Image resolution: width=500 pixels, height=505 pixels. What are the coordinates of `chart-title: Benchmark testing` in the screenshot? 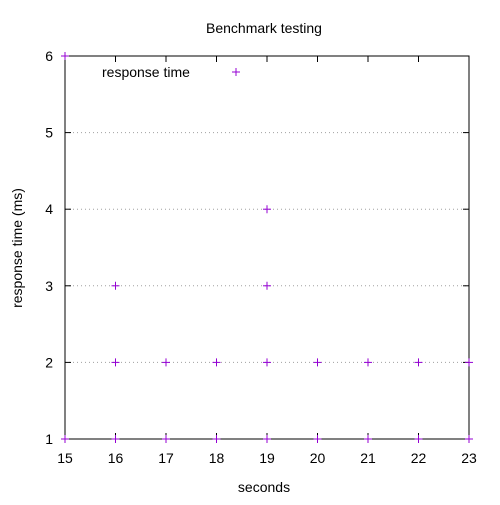 It's located at (264, 28).